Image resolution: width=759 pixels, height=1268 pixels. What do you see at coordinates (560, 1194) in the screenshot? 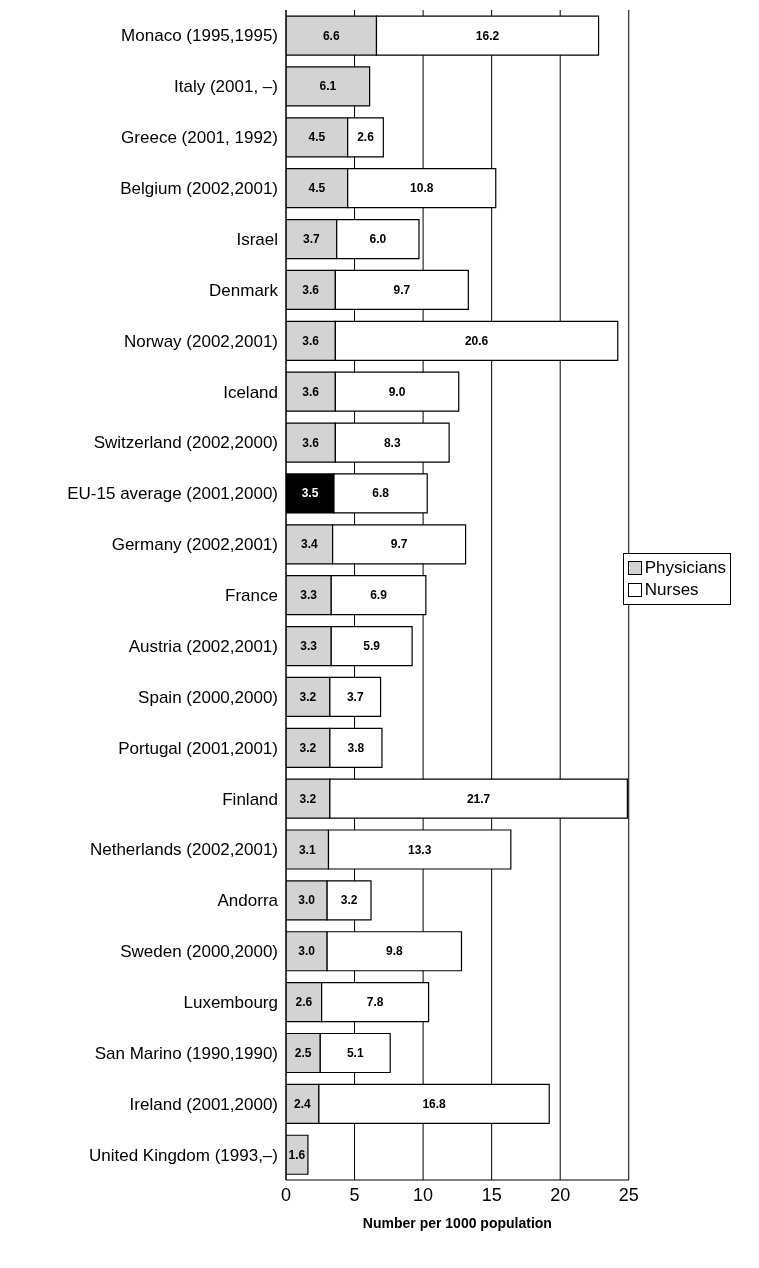
I see `x-tick-label: 20` at bounding box center [560, 1194].